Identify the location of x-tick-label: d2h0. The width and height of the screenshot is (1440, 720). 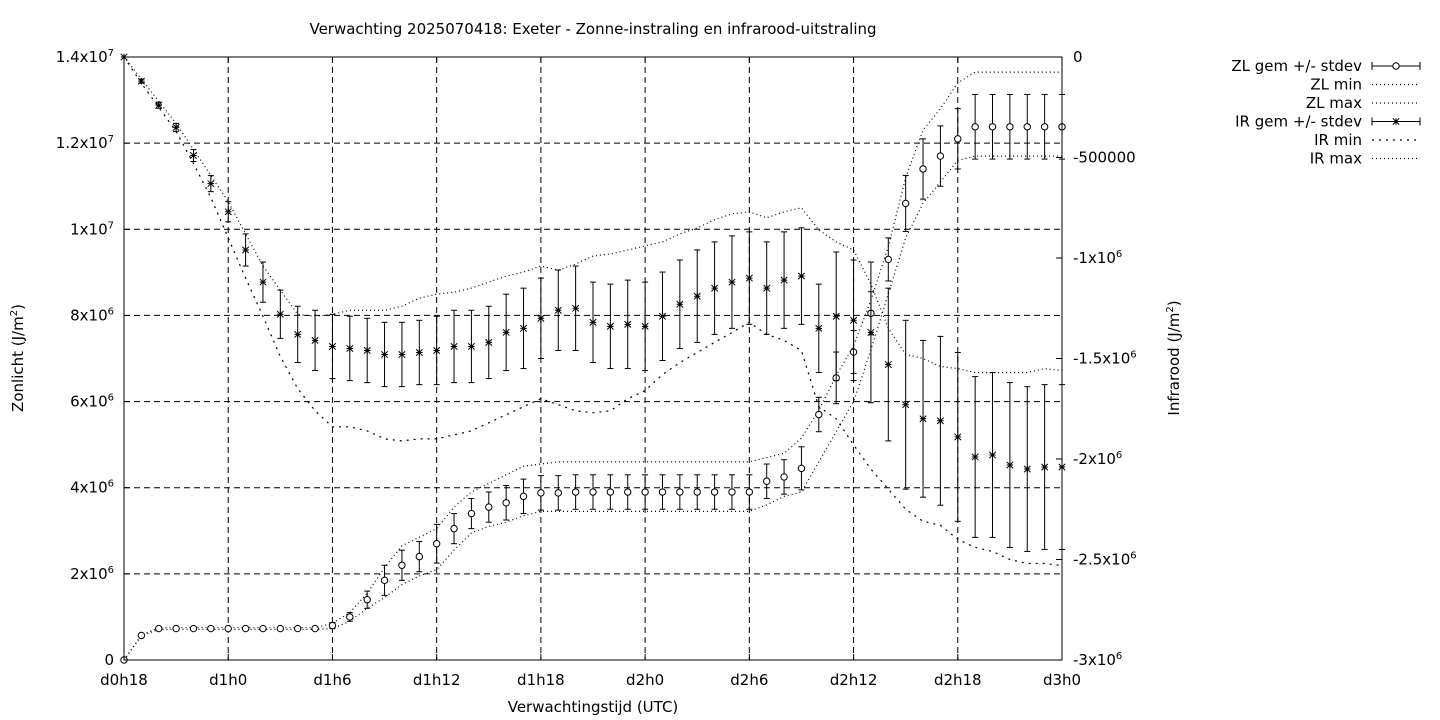
(645, 680).